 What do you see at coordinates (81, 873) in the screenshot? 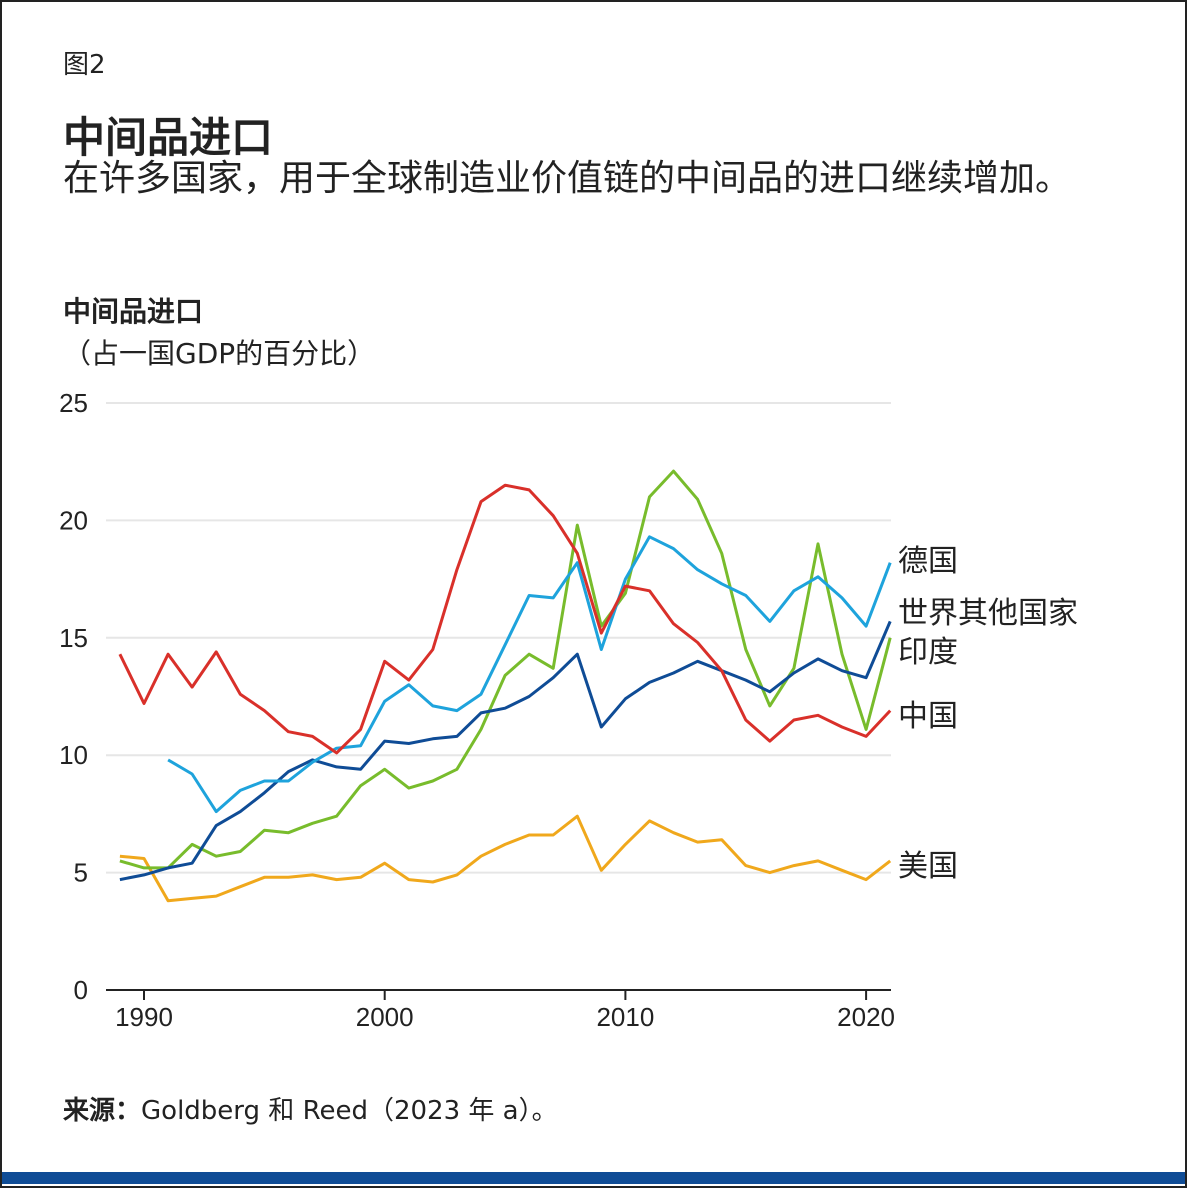
I see `y-tick-label: 5` at bounding box center [81, 873].